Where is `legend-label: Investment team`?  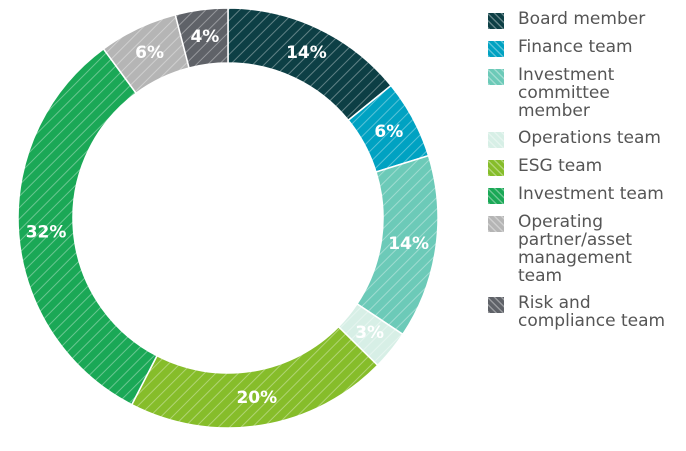 legend-label: Investment team is located at coordinates (591, 194).